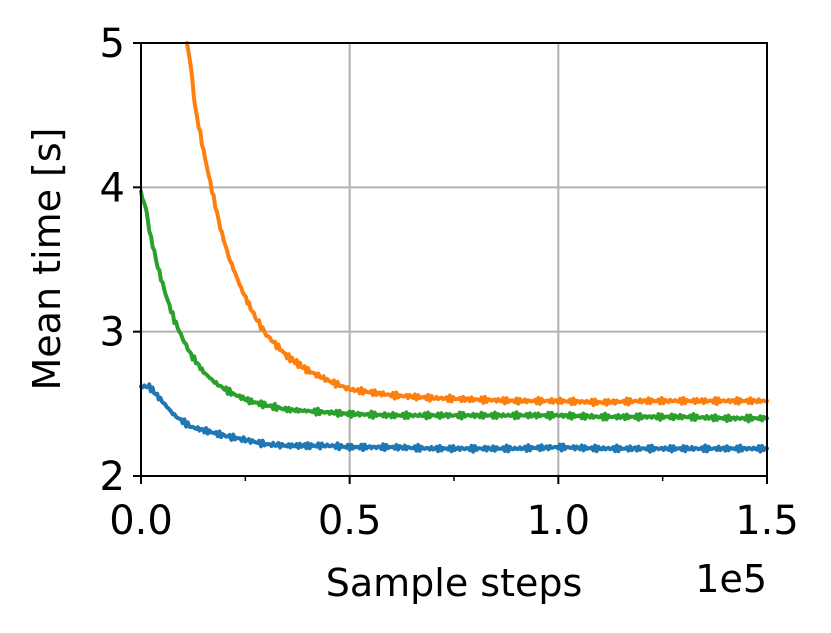  Describe the element at coordinates (47, 259) in the screenshot. I see `y-axis-label: Mean time [s]` at that location.